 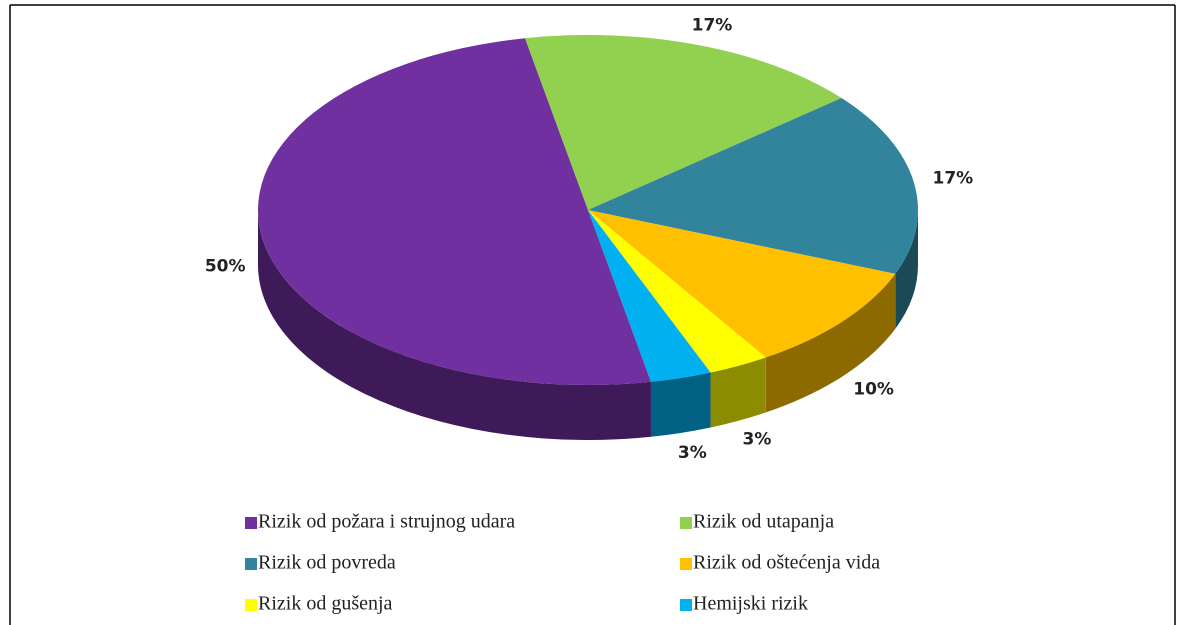 I want to click on legend-label: Rizik od povreda, so click(x=327, y=563).